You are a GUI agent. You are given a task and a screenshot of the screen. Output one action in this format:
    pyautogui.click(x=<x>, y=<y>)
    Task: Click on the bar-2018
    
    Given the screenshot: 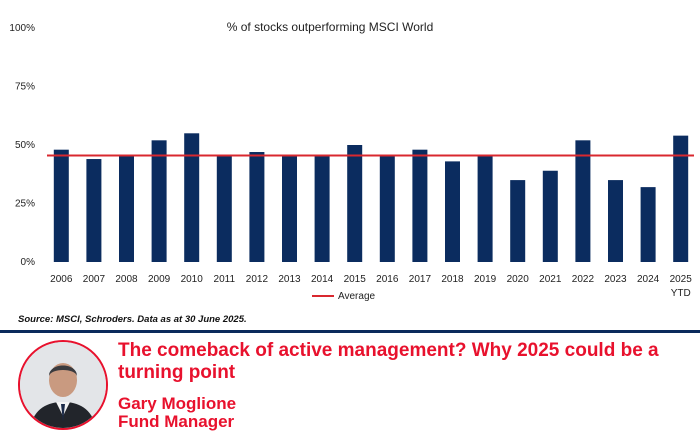 What is the action you would take?
    pyautogui.click(x=452, y=211)
    